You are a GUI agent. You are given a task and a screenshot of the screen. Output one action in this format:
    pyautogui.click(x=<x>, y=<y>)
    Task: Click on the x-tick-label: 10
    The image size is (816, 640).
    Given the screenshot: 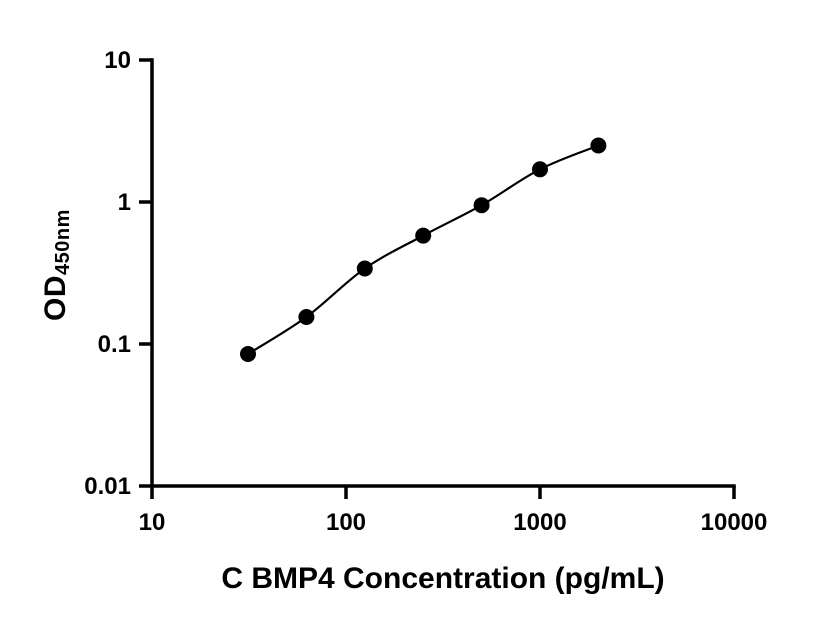 What is the action you would take?
    pyautogui.click(x=152, y=522)
    